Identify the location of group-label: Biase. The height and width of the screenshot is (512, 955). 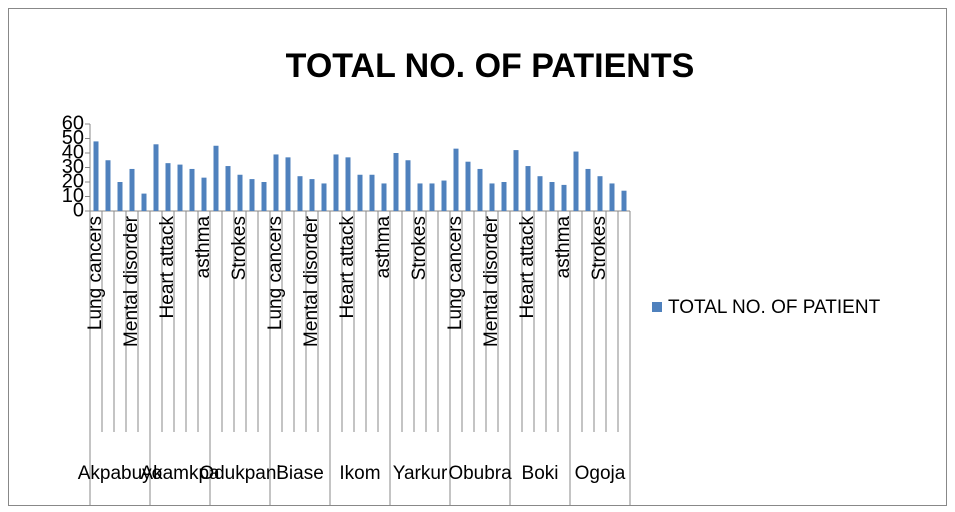
(300, 473).